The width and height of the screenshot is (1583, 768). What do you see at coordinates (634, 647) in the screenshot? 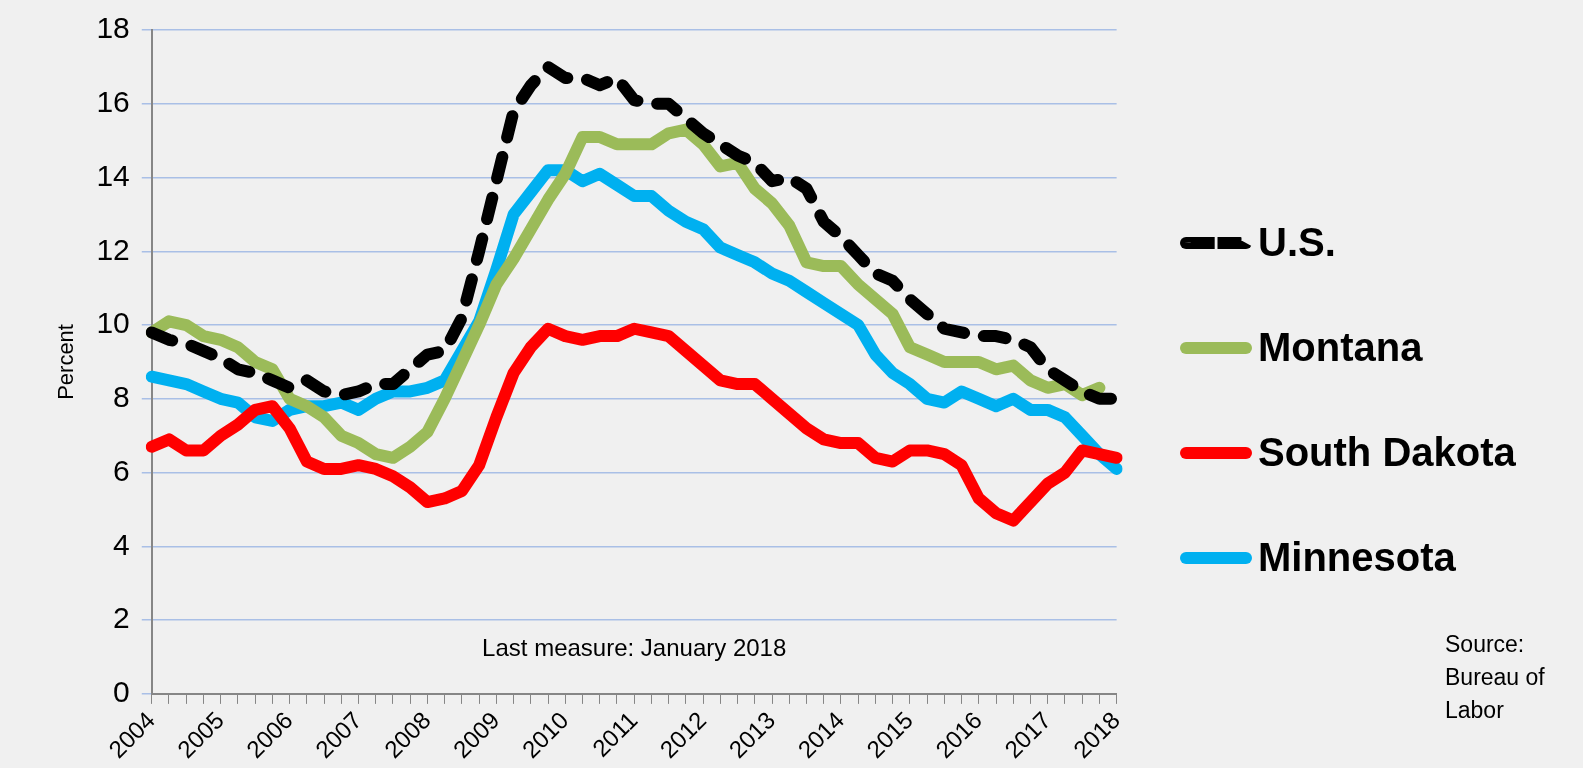
I see `annotation: Last measure: January 2018` at bounding box center [634, 647].